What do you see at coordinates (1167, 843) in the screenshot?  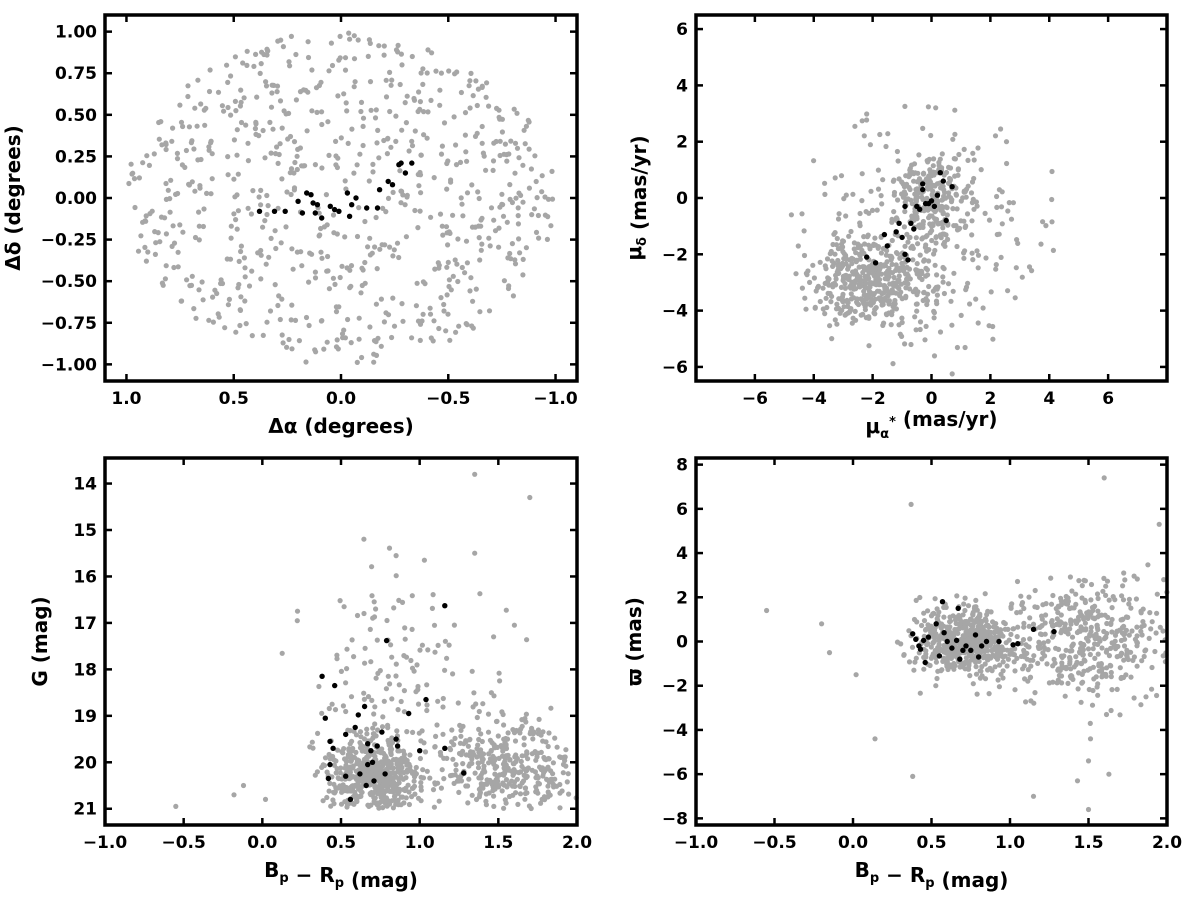 I see `x-tick-label: 2.0` at bounding box center [1167, 843].